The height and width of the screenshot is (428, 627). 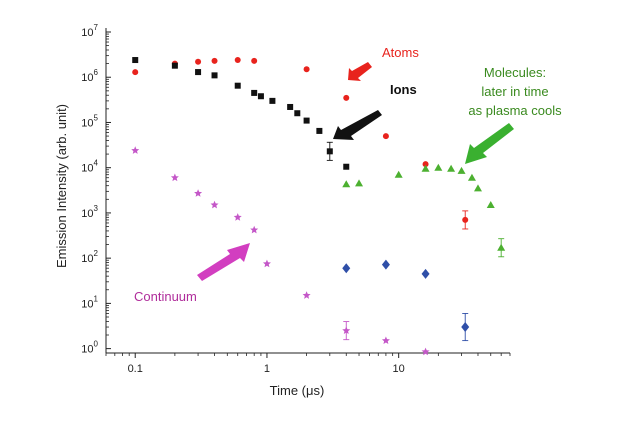 What do you see at coordinates (89, 212) in the screenshot?
I see `y-tick-label: 10³` at bounding box center [89, 212].